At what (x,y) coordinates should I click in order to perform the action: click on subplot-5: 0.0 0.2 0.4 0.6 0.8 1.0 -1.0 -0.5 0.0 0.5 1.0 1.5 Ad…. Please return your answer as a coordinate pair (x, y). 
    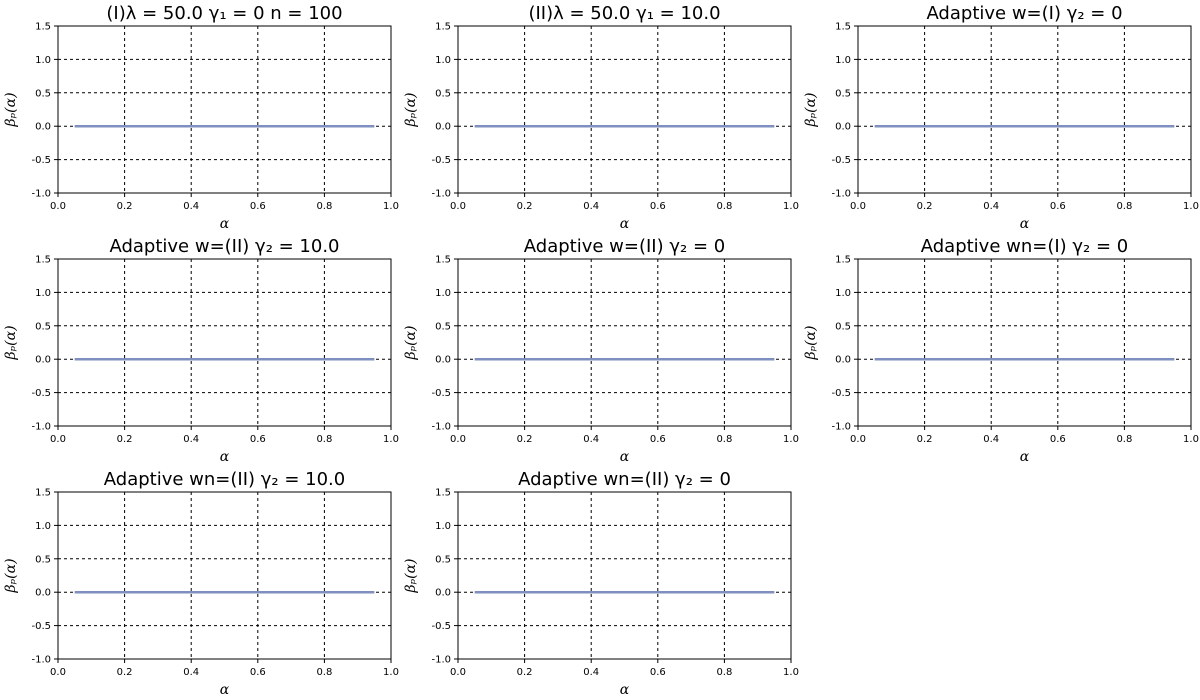
    Looking at the image, I should click on (601, 350).